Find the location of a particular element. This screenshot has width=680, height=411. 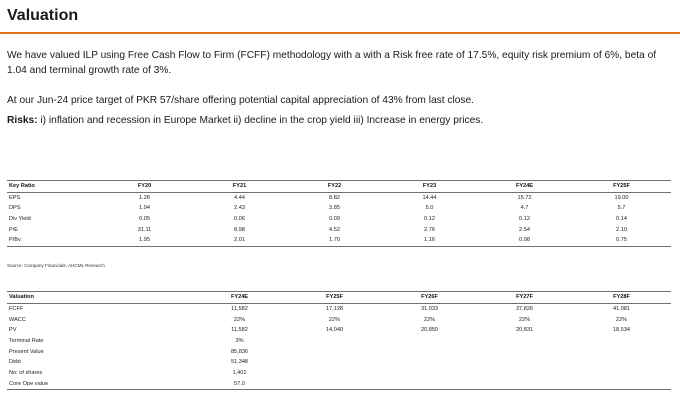

row-label: Core Ope value is located at coordinates (99, 384).